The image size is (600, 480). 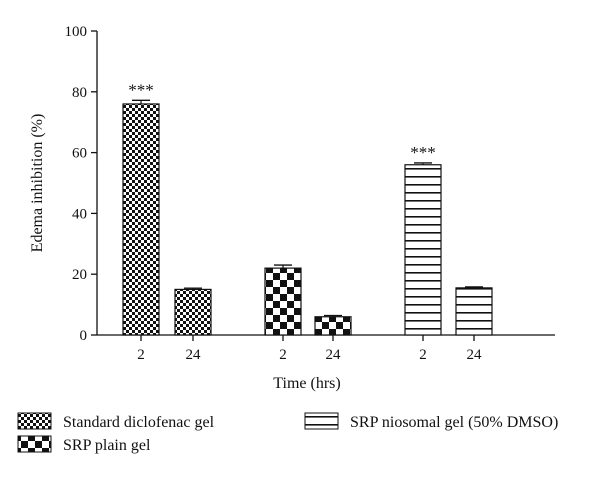 What do you see at coordinates (107, 445) in the screenshot?
I see `legend-label: SRP plain gel` at bounding box center [107, 445].